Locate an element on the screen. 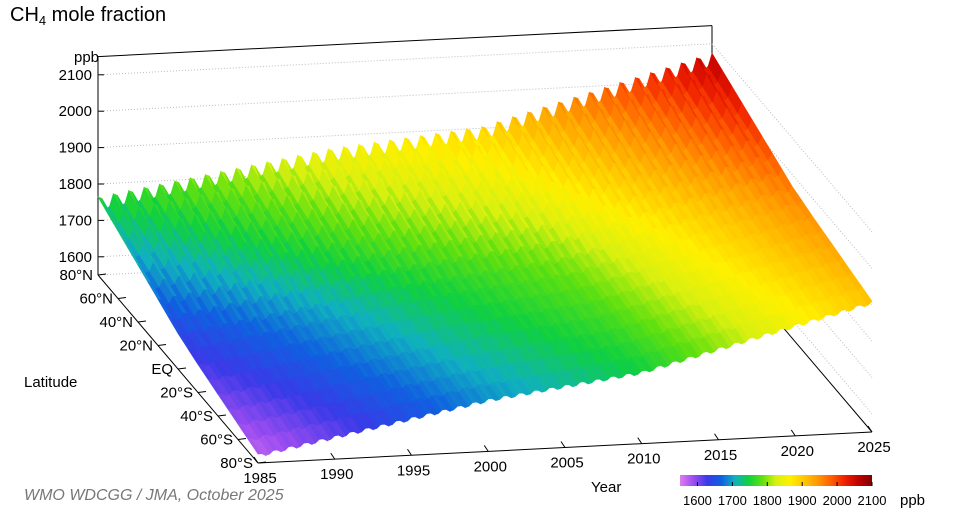 This screenshot has height=521, width=960. year-tick-label: 2010 is located at coordinates (643, 459).